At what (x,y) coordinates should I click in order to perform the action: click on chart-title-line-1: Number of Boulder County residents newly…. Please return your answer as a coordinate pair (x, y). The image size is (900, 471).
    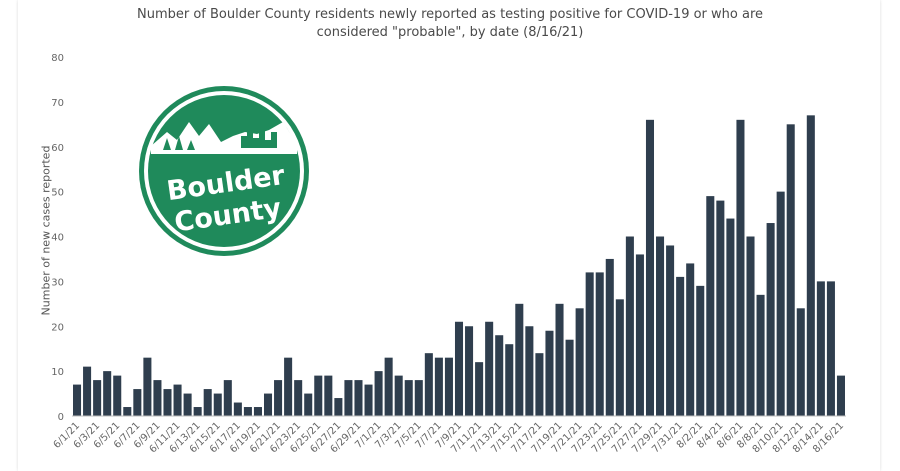
    Looking at the image, I should click on (450, 14).